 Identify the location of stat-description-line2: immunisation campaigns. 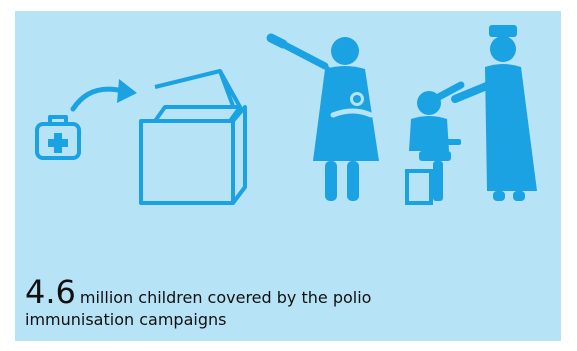
(126, 319).